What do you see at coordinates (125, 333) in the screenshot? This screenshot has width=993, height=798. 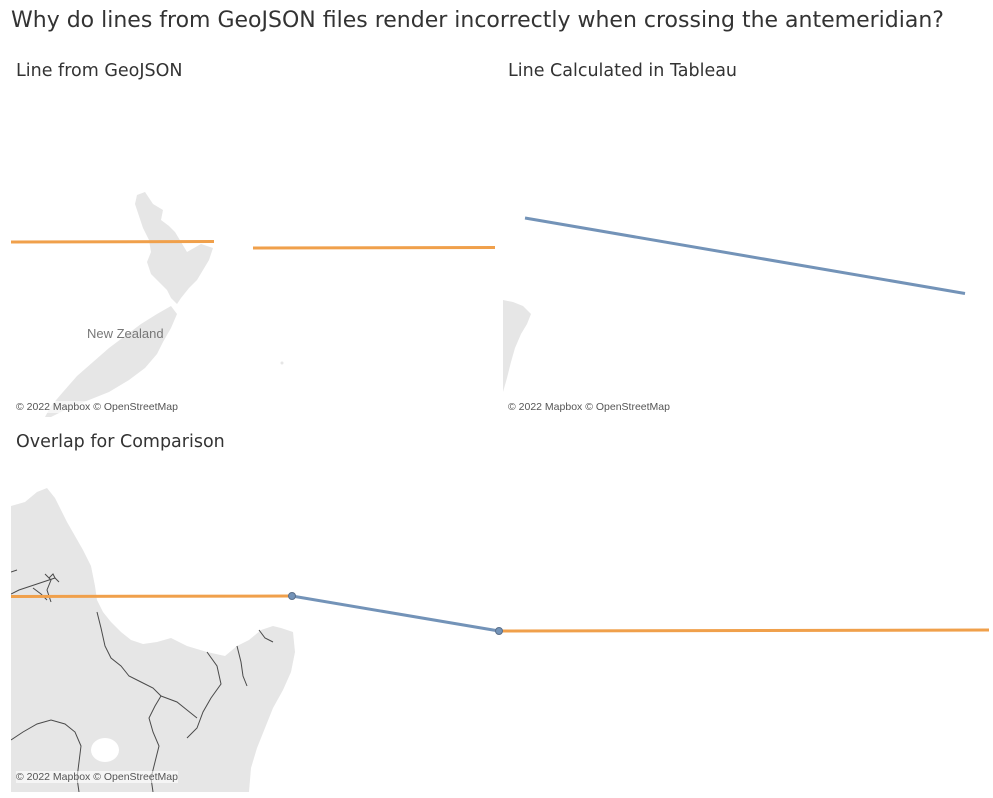 I see `place-label-new-zealand: New Zealand` at bounding box center [125, 333].